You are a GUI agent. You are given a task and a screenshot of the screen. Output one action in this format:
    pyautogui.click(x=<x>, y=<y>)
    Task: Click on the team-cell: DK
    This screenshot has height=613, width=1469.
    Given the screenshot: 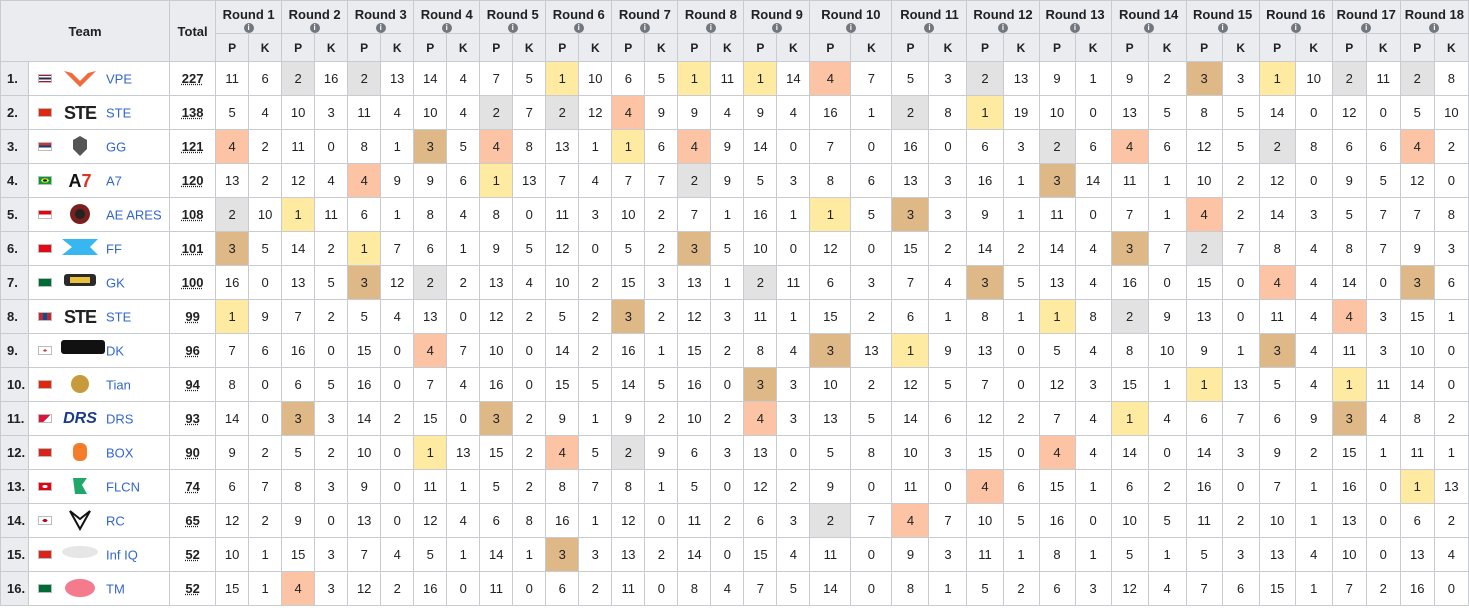 What is the action you would take?
    pyautogui.click(x=99, y=350)
    